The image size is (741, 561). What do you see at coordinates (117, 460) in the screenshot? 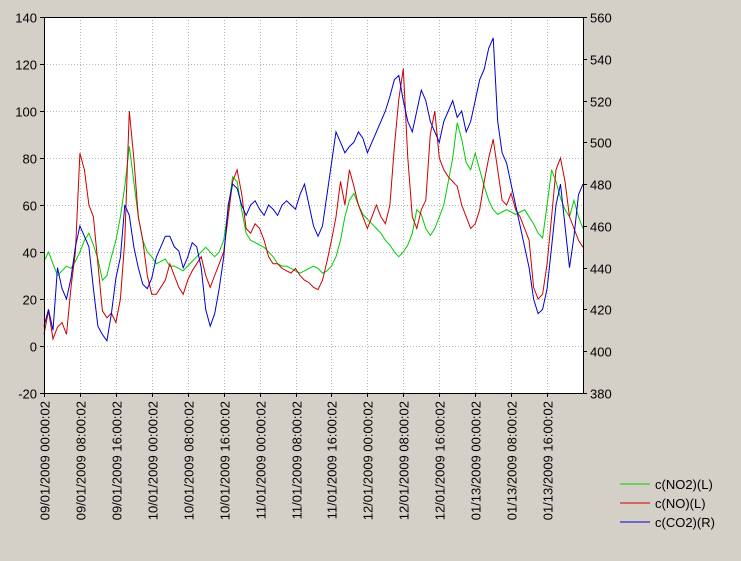
I see `x-tick-label: 09/01/2009 16:00:02` at bounding box center [117, 460].